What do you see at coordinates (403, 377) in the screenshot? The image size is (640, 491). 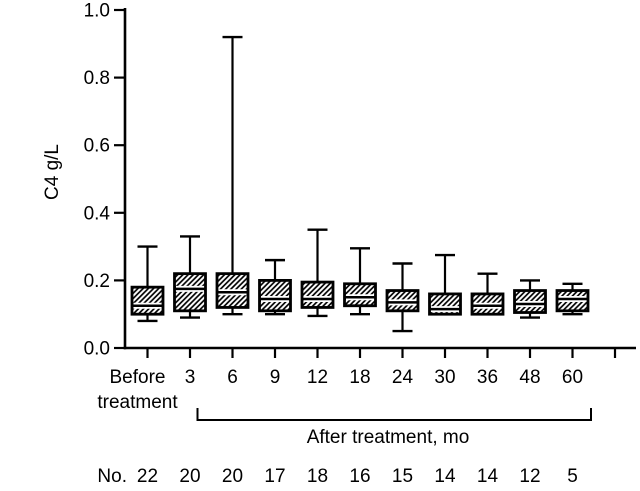 I see `x-category-label: 24` at bounding box center [403, 377].